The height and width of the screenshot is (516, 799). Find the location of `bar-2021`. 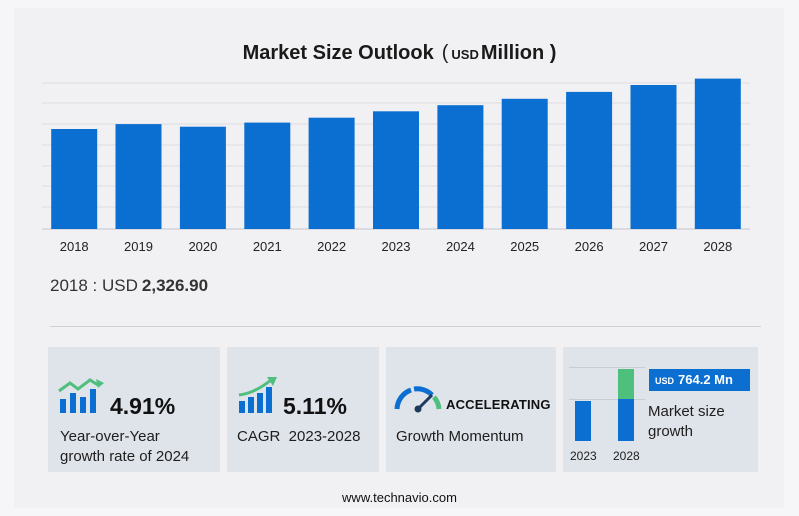

bar-2021 is located at coordinates (267, 175).